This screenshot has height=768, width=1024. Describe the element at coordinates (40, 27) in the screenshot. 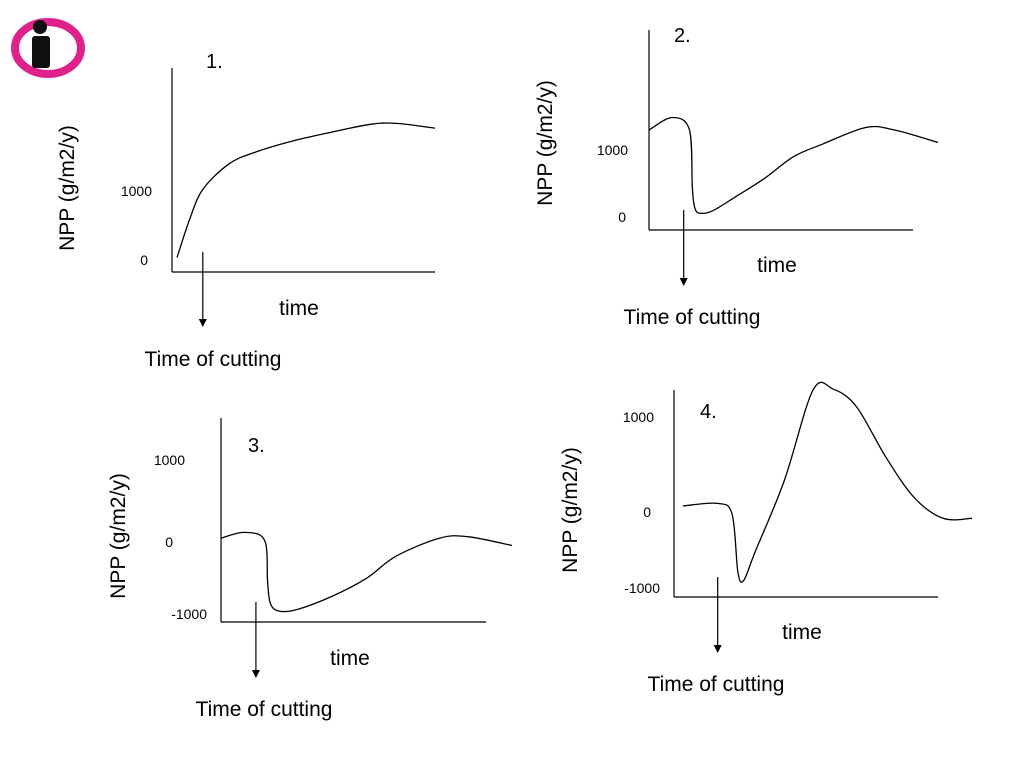

I see `logo-head-icon` at that location.